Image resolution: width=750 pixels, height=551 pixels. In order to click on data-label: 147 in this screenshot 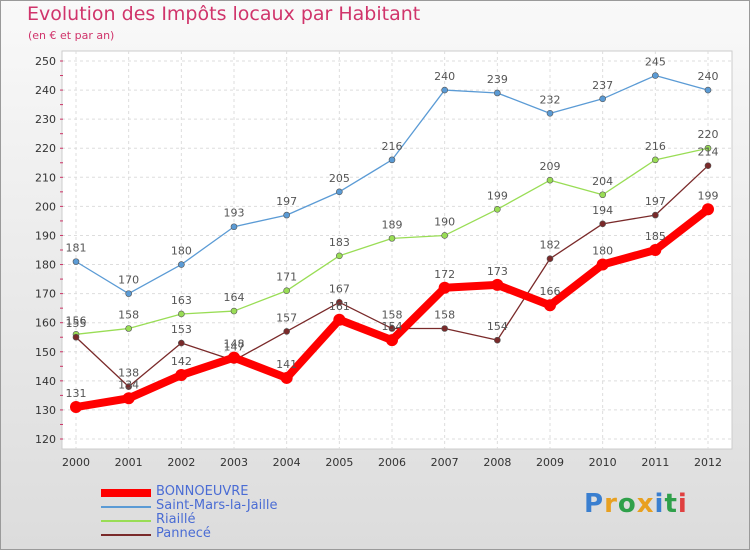, I will do `click(234, 346)`.